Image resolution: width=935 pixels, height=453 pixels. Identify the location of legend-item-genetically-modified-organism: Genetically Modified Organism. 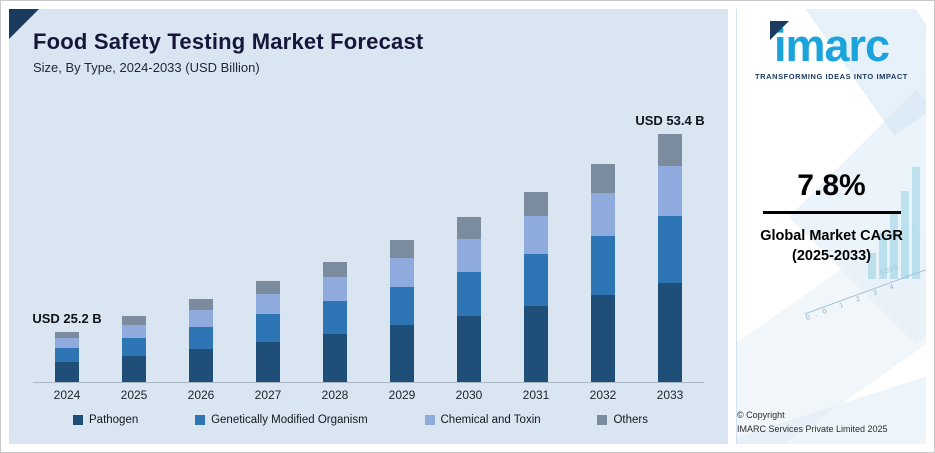
(281, 420).